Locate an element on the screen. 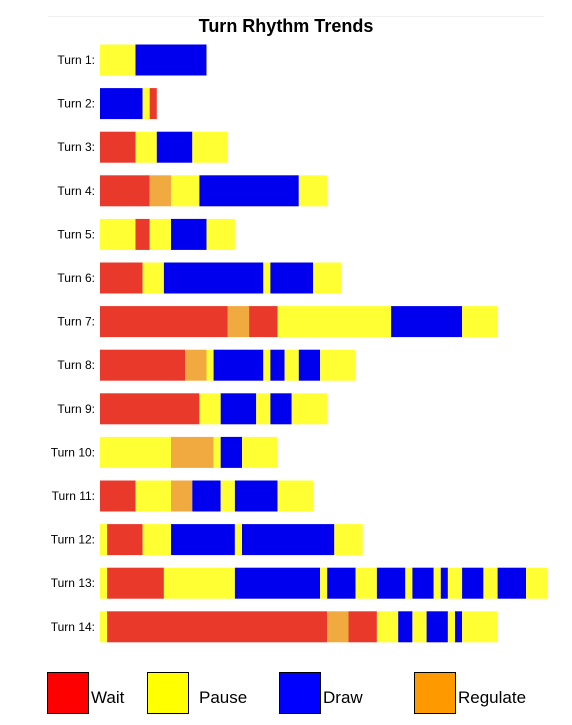 This screenshot has height=725, width=572. turn-9-segment-5-draw is located at coordinates (281, 409).